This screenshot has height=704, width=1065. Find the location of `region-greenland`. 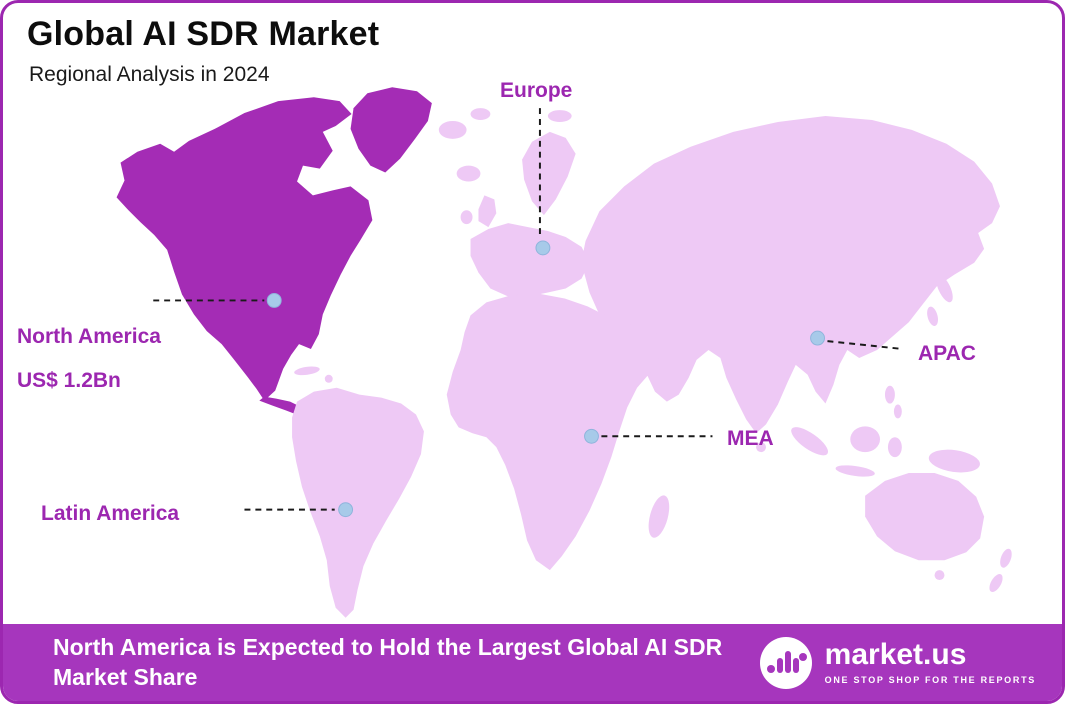

region-greenland is located at coordinates (391, 130).